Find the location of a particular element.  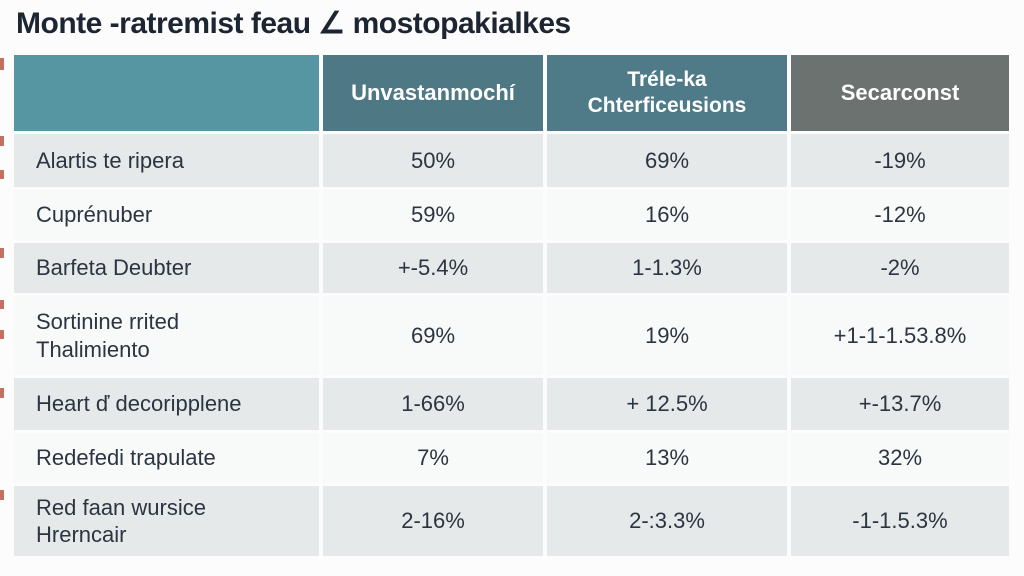

table-header-blank is located at coordinates (166, 93).